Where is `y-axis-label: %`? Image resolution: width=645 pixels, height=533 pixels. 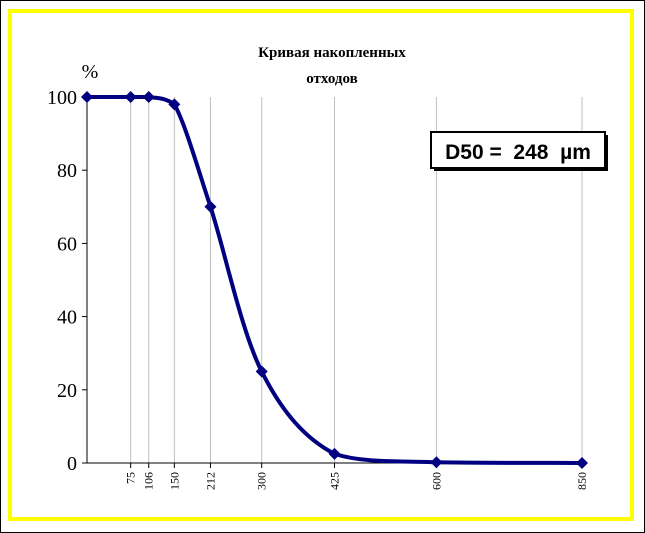
y-axis-label: % is located at coordinates (90, 72).